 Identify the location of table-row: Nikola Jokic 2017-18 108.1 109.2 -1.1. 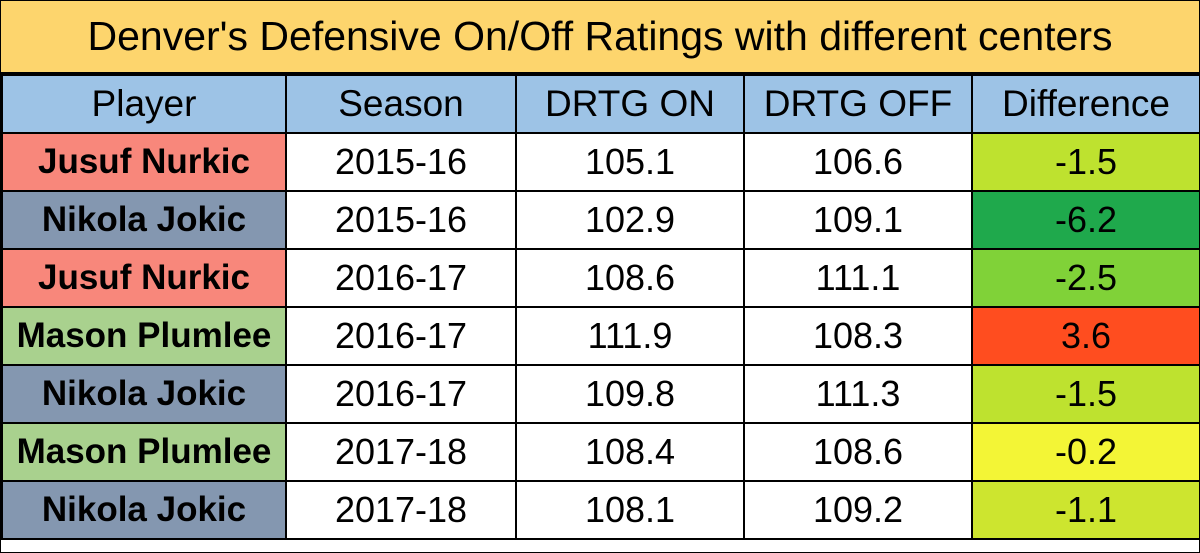
(600, 510).